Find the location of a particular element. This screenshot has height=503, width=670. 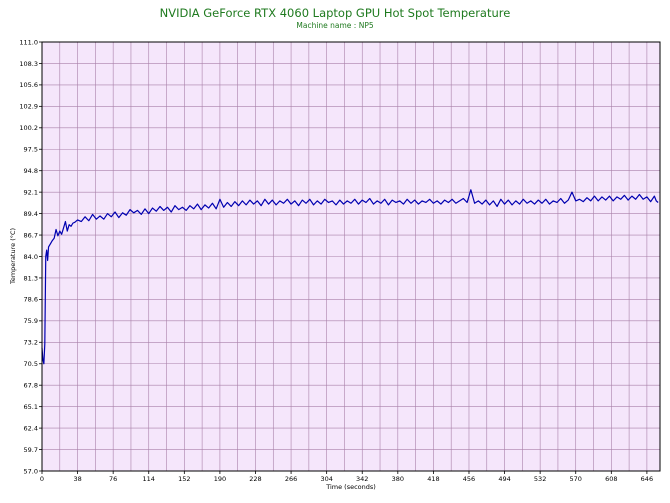

y-tick-label: 102.9 is located at coordinates (28, 107).